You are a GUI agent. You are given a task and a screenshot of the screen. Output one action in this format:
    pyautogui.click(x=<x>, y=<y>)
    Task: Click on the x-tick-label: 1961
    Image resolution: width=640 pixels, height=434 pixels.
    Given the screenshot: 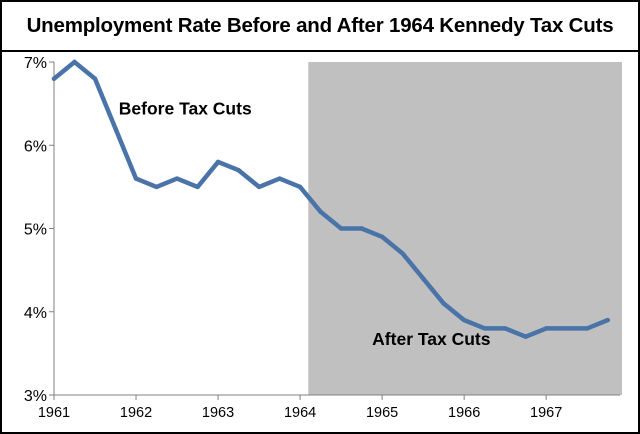 What is the action you would take?
    pyautogui.click(x=54, y=413)
    